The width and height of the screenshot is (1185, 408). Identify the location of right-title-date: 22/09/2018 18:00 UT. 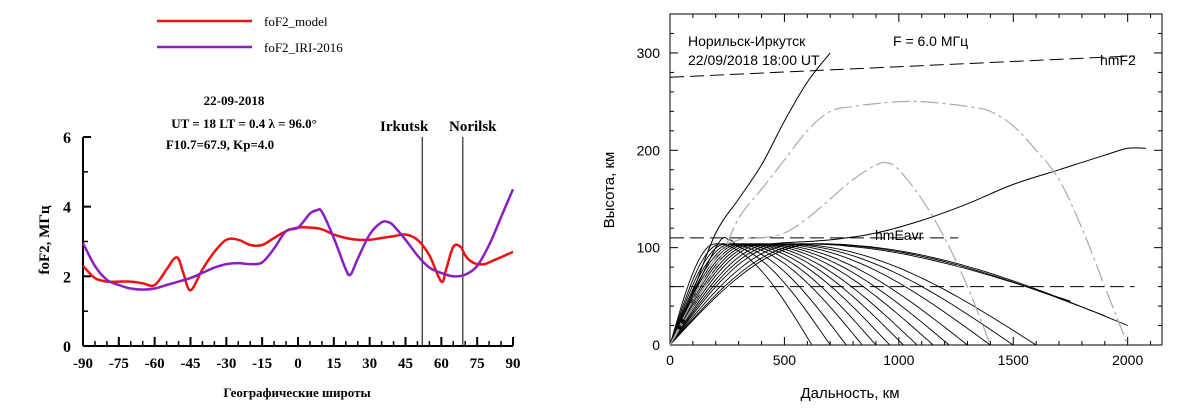
(754, 60).